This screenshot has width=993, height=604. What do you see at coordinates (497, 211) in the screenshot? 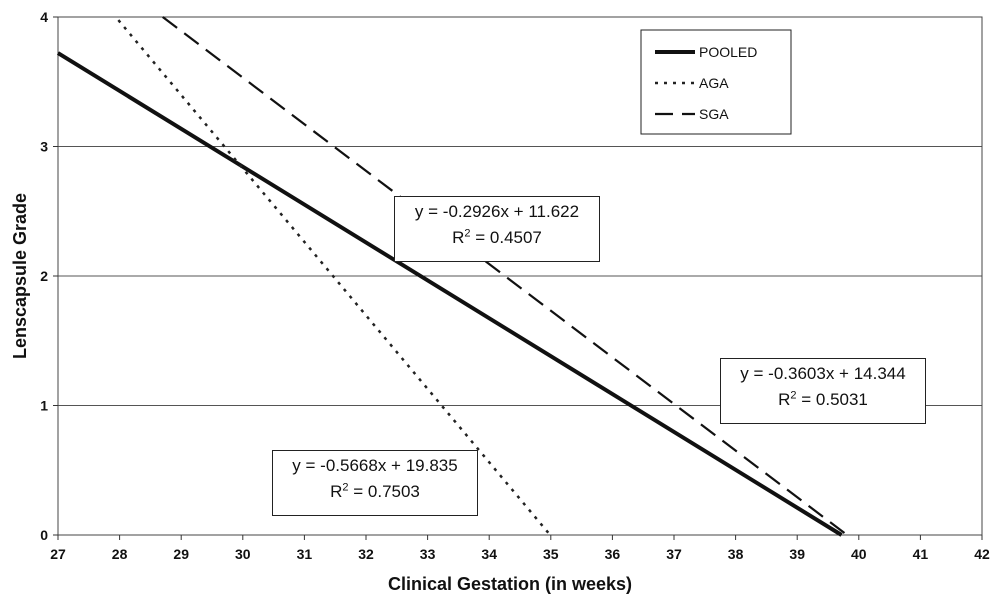
I see `equation-text-pooled: y = -0.2926x + 11.622` at bounding box center [497, 211].